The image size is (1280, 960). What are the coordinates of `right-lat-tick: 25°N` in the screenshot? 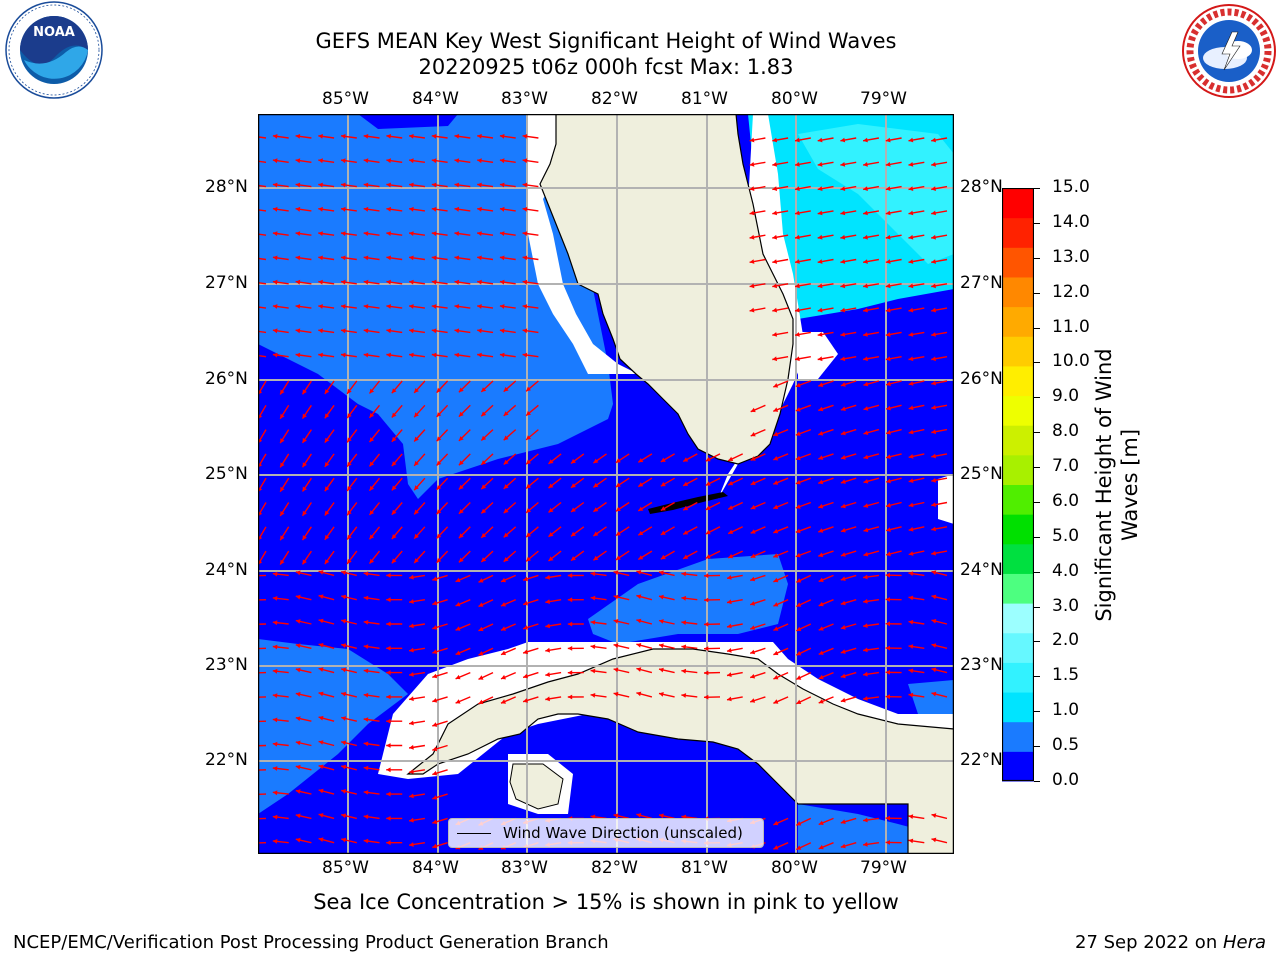 It's located at (981, 474).